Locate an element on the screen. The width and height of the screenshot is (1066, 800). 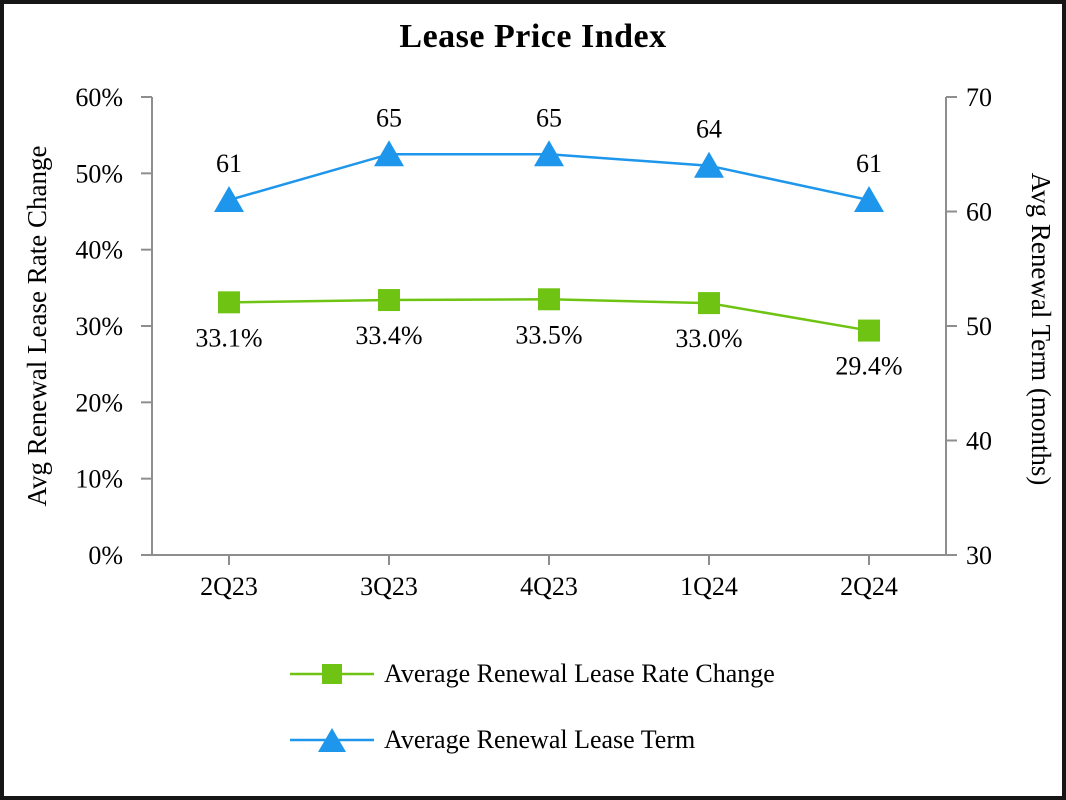
left-axis-tick-label: 30% is located at coordinates (99, 326).